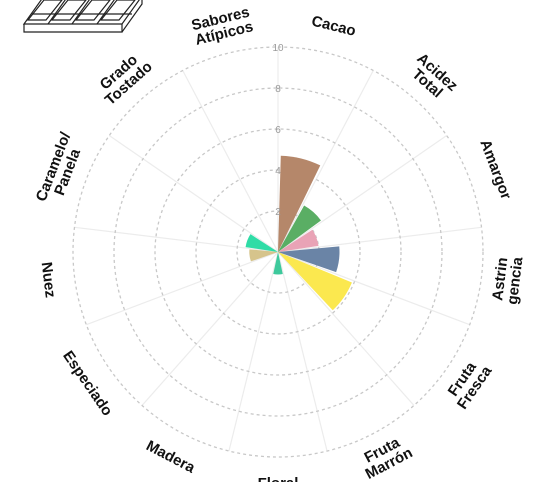 The image size is (536, 482). What do you see at coordinates (278, 212) in the screenshot?
I see `radial-tick-label: 2` at bounding box center [278, 212].